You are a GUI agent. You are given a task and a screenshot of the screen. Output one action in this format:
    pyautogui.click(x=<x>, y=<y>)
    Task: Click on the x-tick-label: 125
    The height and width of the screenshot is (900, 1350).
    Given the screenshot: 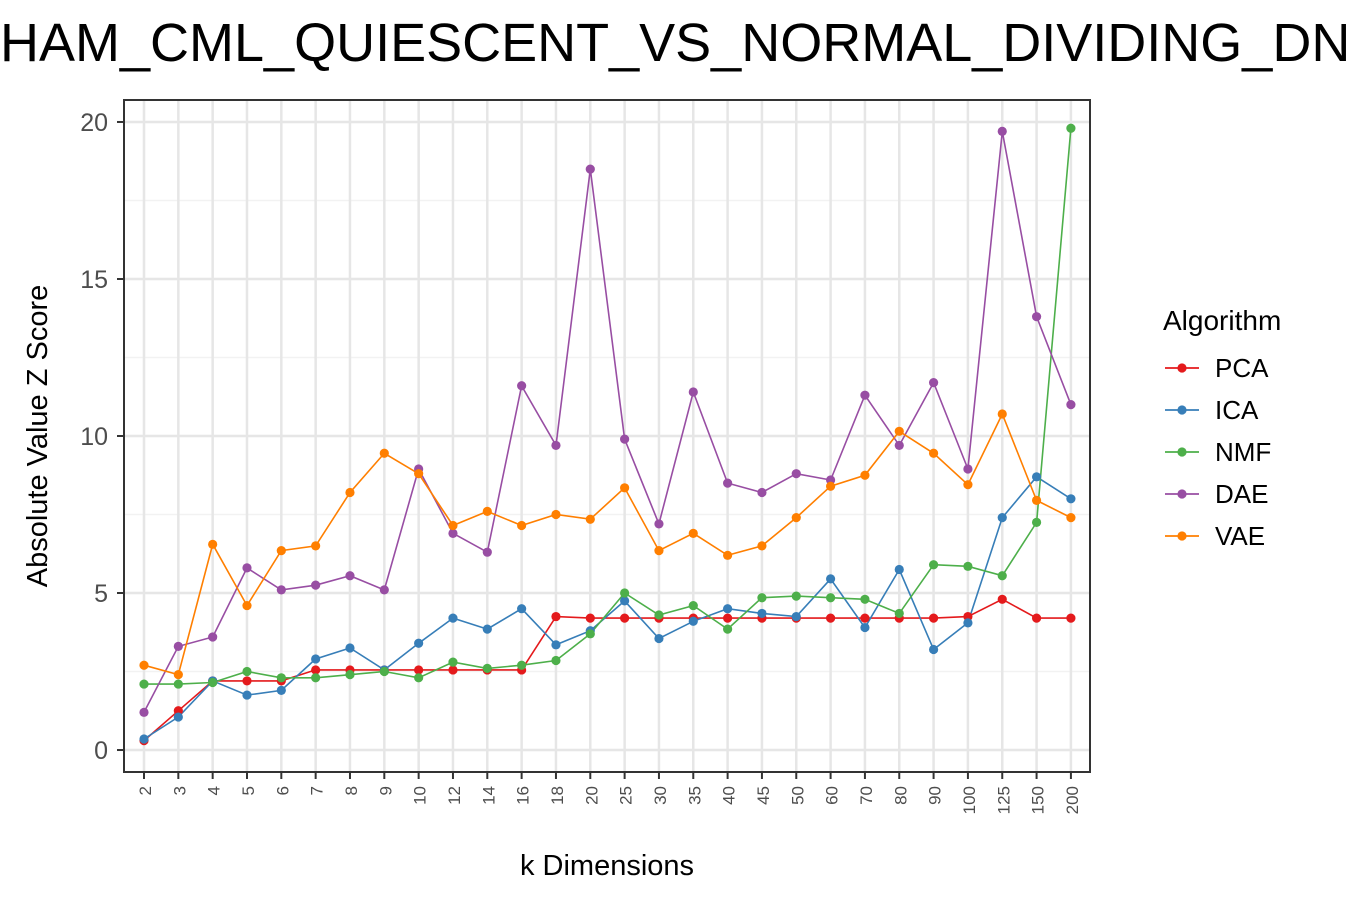 What is the action you would take?
    pyautogui.click(x=1003, y=800)
    